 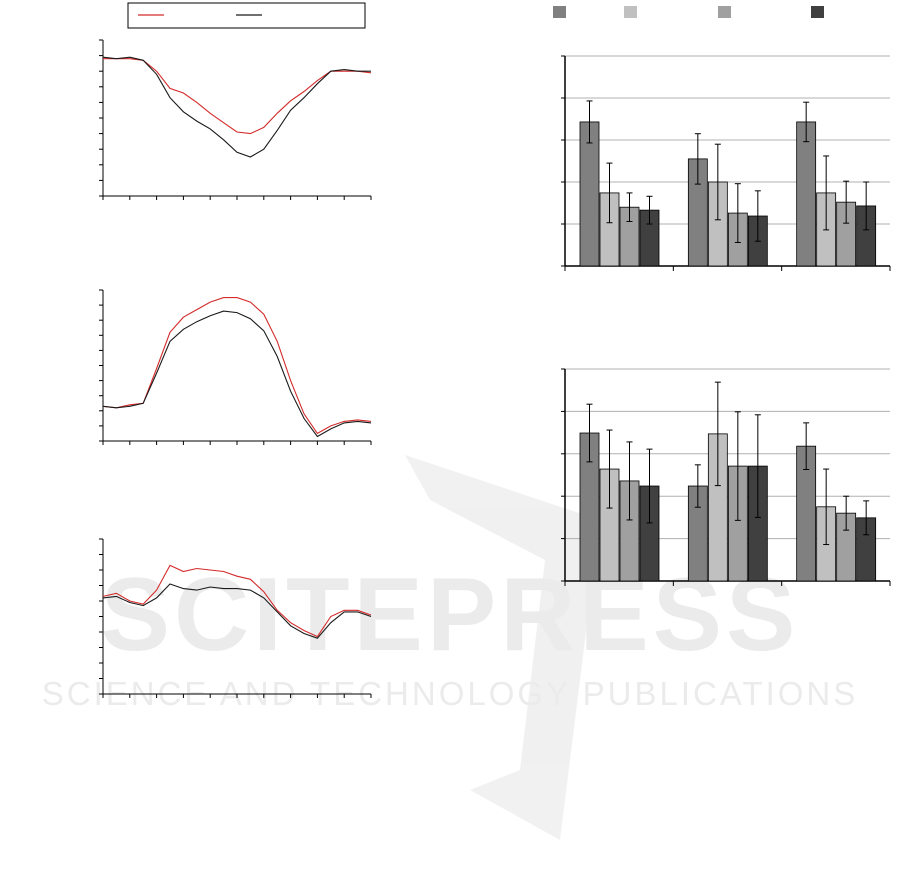 I want to click on watermark-logo, so click(x=502, y=647).